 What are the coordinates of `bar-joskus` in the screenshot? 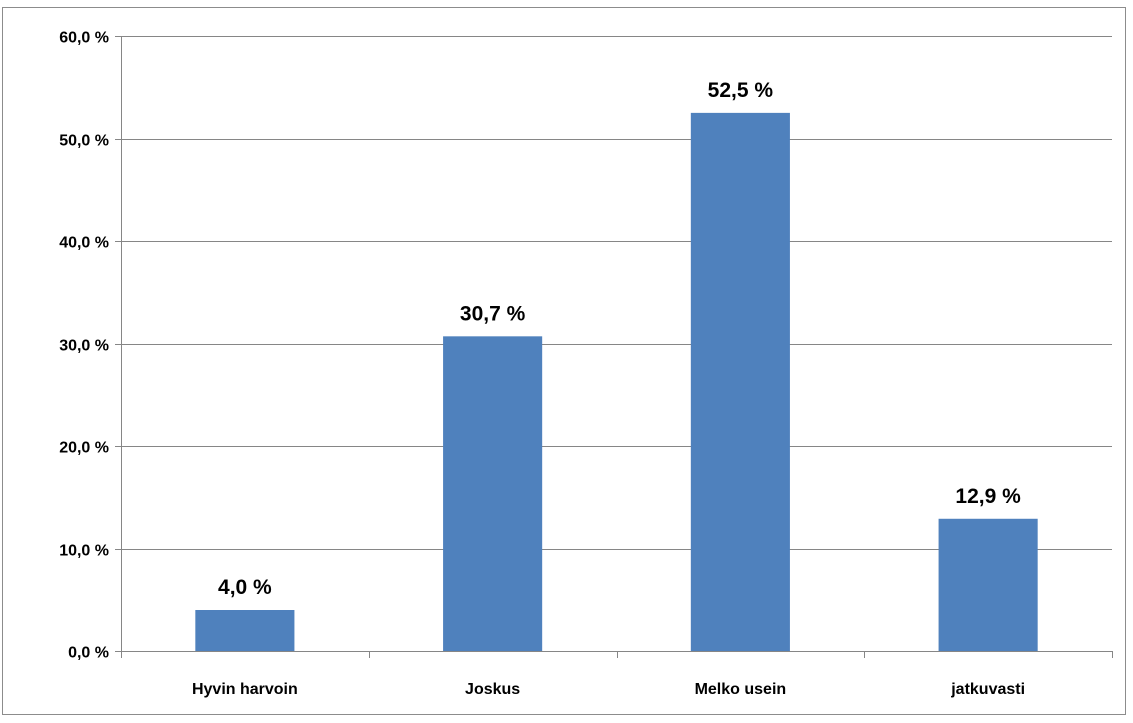 It's located at (493, 493).